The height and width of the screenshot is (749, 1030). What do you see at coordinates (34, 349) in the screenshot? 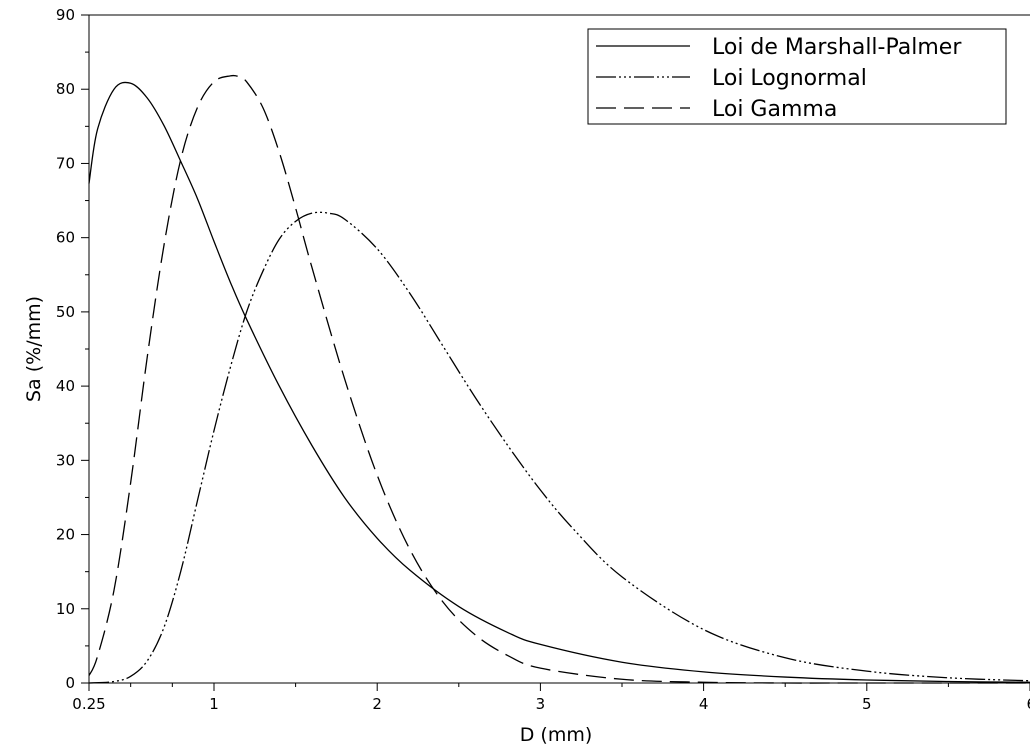
I see `y-axis-label: Sa (%/mm)` at bounding box center [34, 349].